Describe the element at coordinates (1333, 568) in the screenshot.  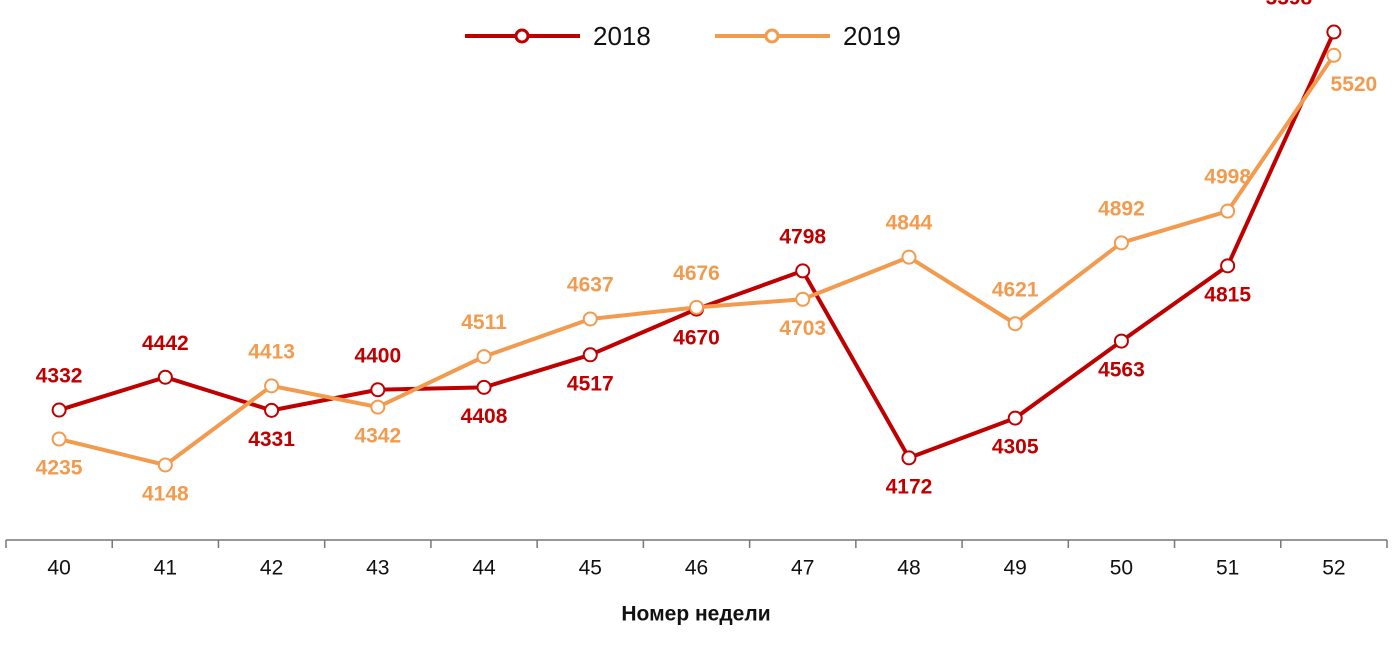
I see `x-tick-label: 52` at that location.